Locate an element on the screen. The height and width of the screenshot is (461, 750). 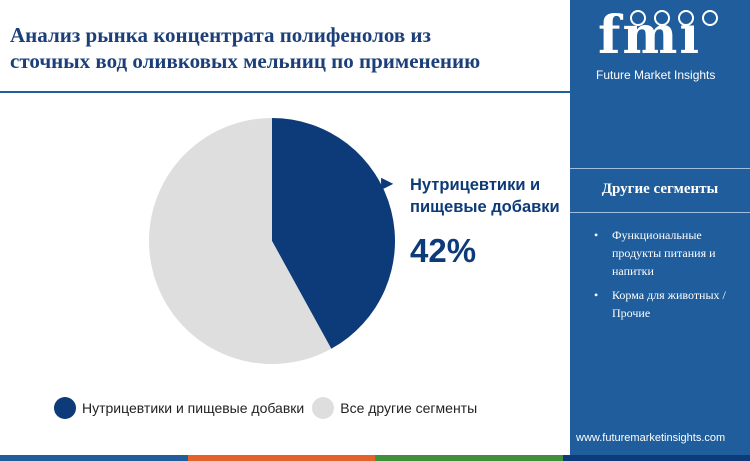
legend-swatch-nutraceuticals is located at coordinates (65, 408).